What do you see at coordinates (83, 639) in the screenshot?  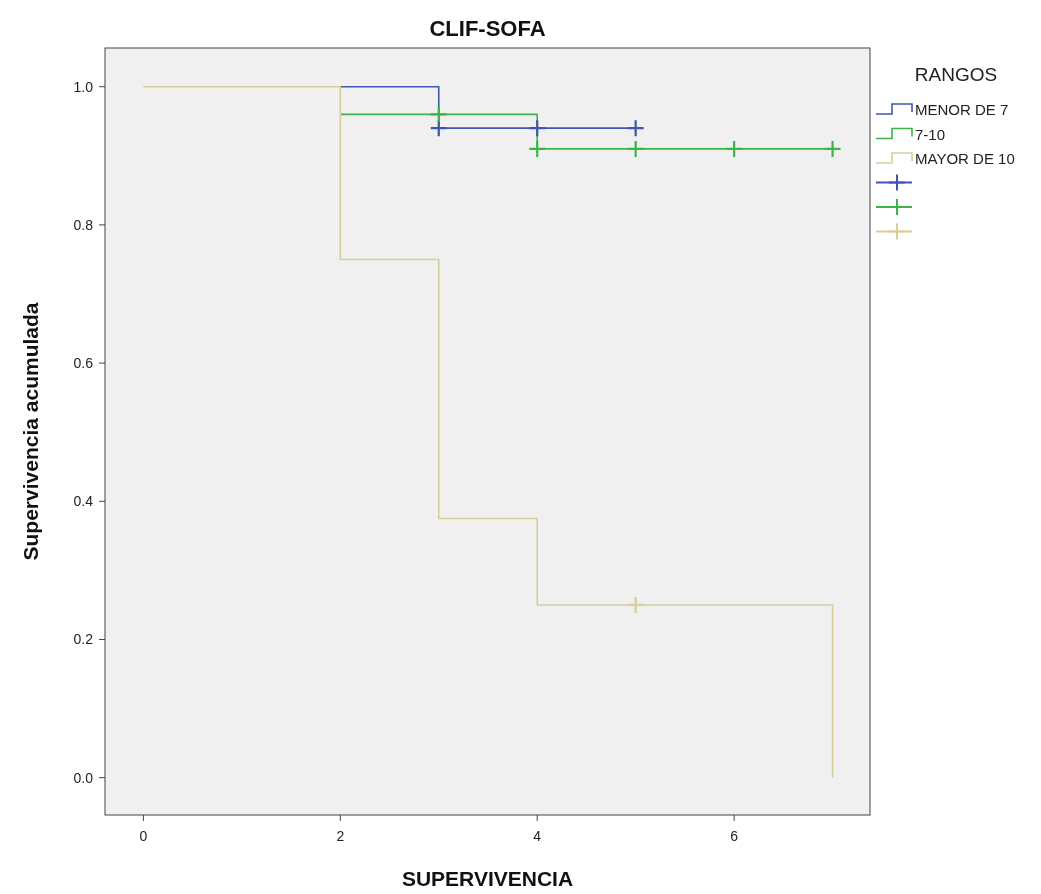 I see `y-tick-label: 0.2` at bounding box center [83, 639].